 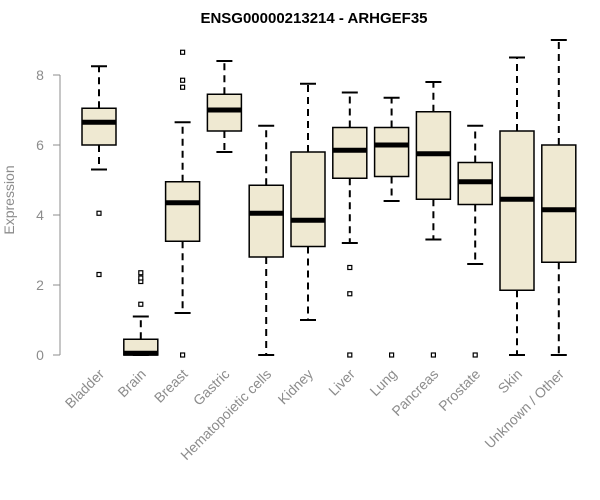 I want to click on x-tick-label: Bladder, so click(x=85, y=389).